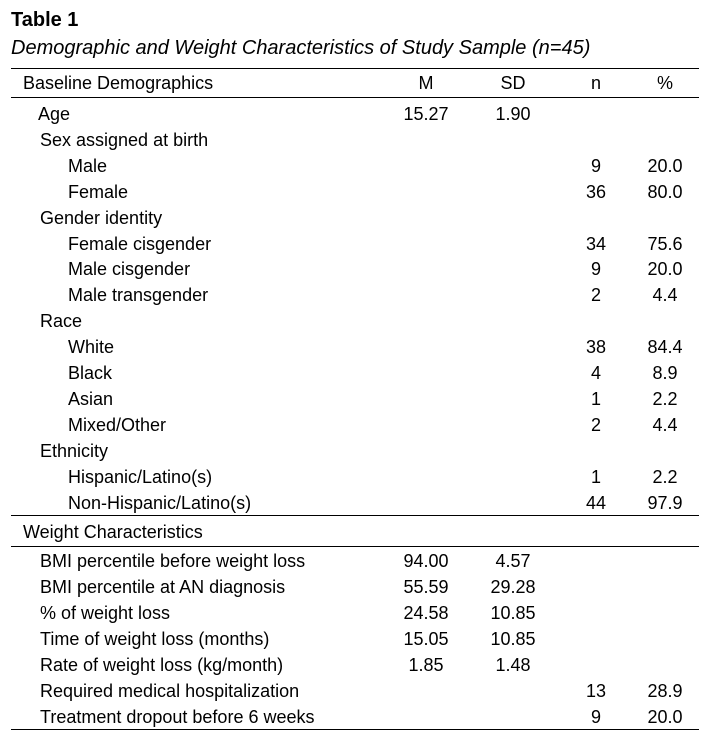 The image size is (710, 740). Describe the element at coordinates (124, 139) in the screenshot. I see `row-label: Sex assigned at birth` at that location.